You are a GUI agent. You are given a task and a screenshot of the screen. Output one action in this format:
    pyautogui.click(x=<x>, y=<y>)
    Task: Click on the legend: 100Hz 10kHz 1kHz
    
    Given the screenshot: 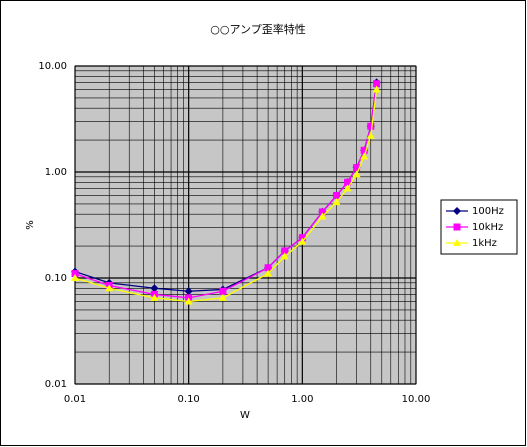 What is the action you would take?
    pyautogui.click(x=479, y=227)
    